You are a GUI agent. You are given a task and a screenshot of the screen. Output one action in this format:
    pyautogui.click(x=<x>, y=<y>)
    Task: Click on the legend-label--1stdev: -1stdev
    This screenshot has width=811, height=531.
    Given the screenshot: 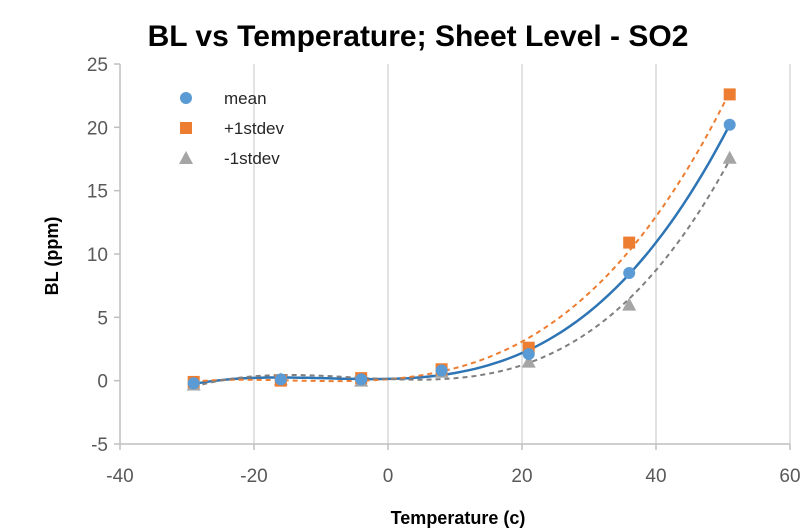 What is the action you would take?
    pyautogui.click(x=252, y=158)
    